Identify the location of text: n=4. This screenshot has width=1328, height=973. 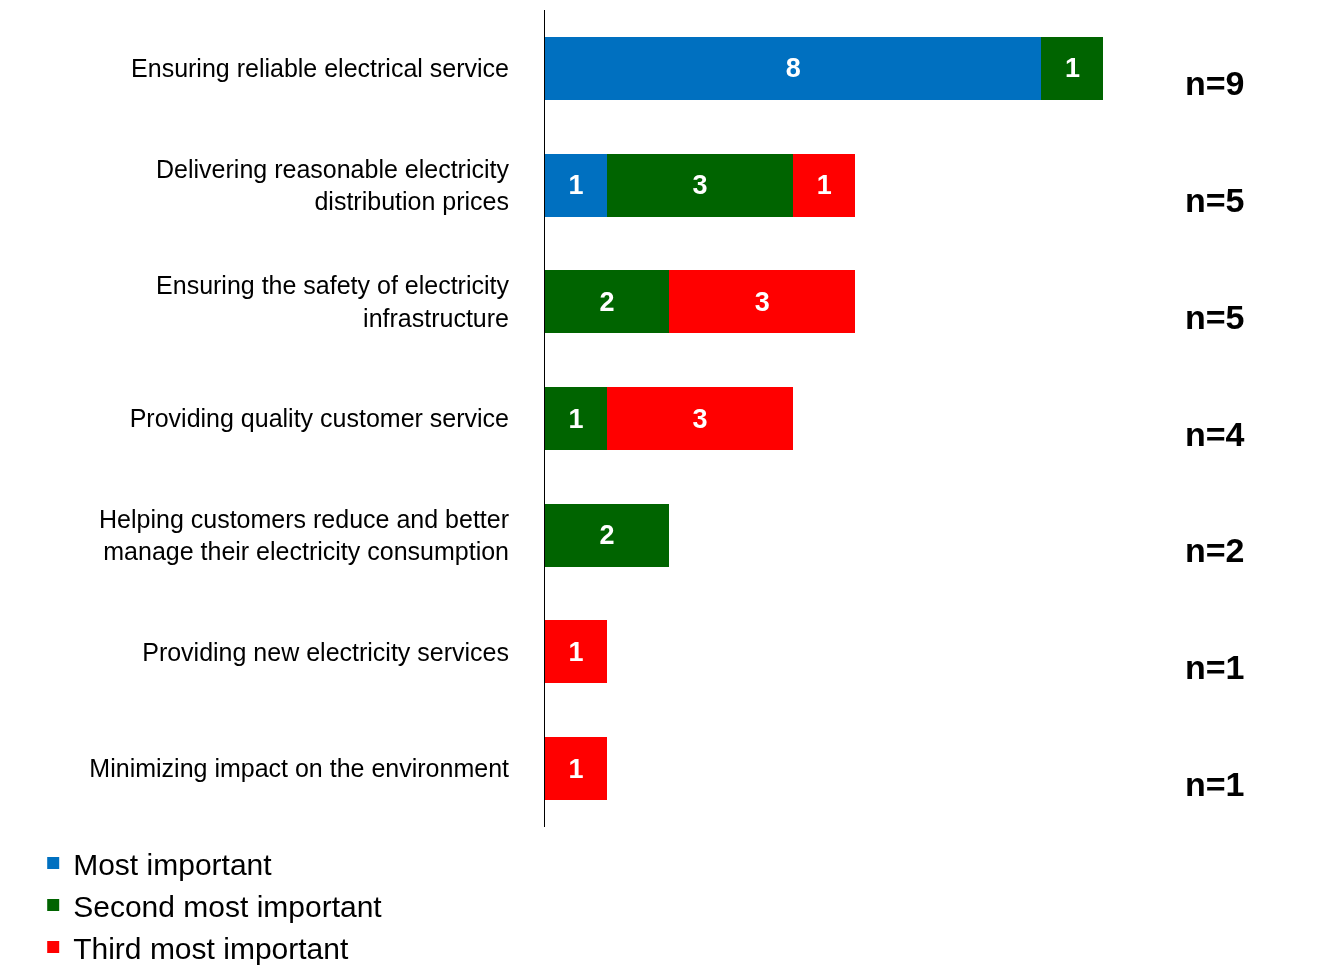
(1215, 434).